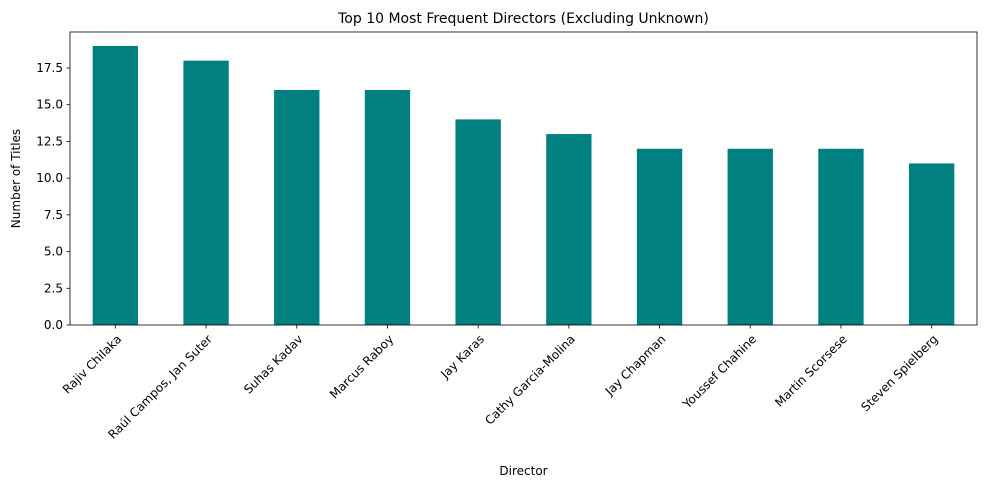  What do you see at coordinates (273, 364) in the screenshot?
I see `x-tick-label-suhas-kadav: Suhas Kadav` at bounding box center [273, 364].